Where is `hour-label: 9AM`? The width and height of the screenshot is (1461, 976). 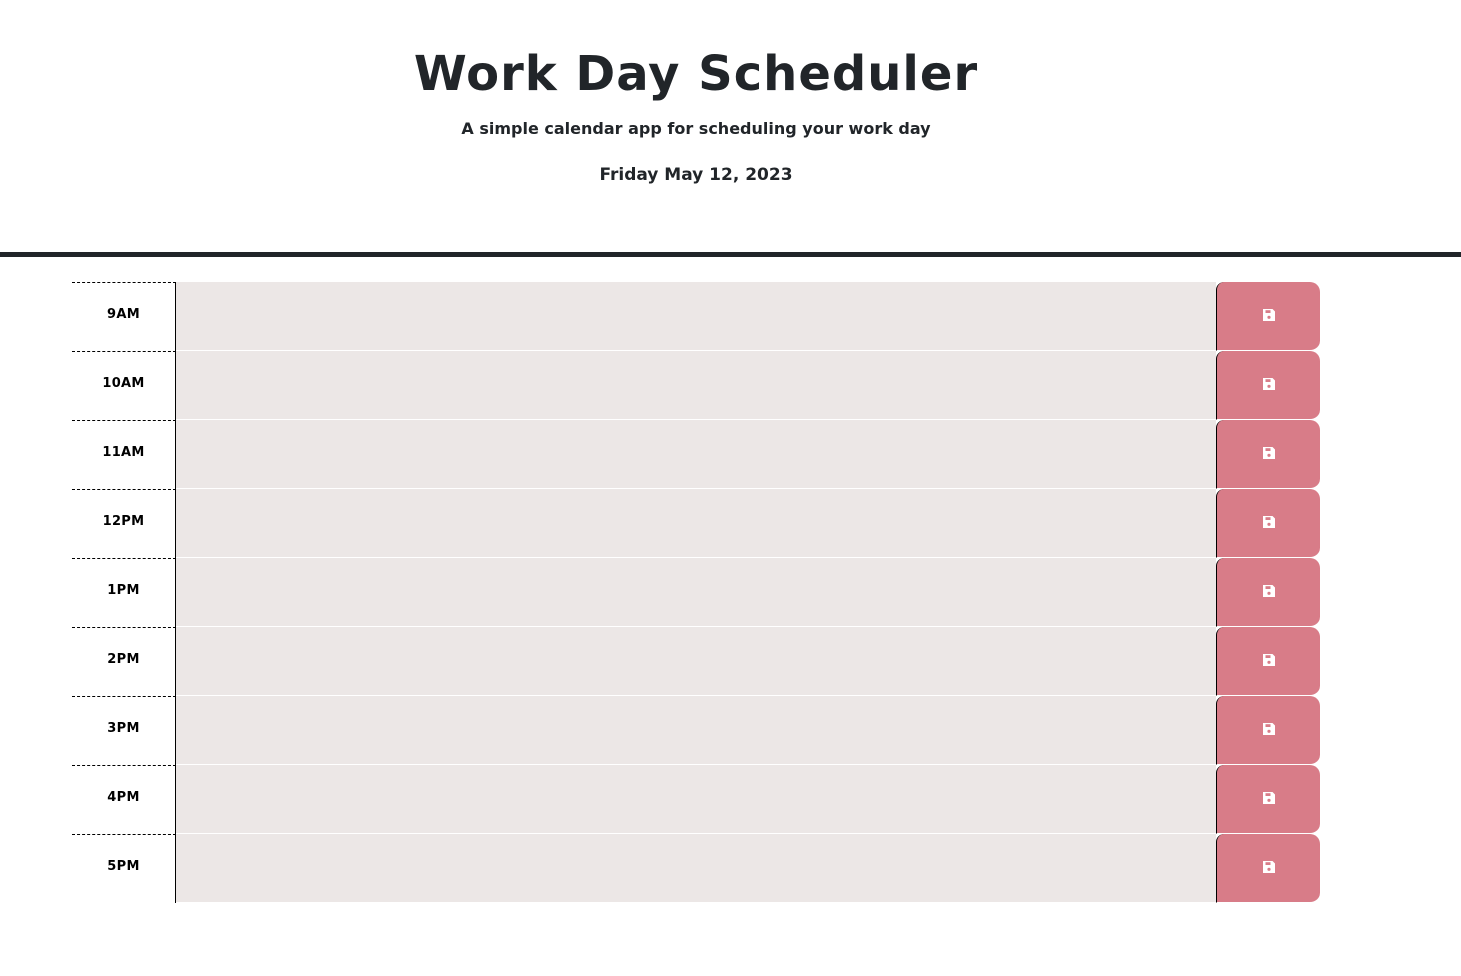 hour-label: 9AM is located at coordinates (124, 316).